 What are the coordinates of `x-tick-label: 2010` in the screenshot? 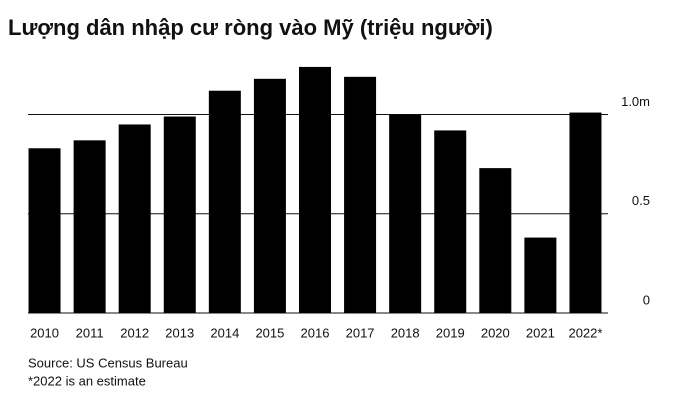 It's located at (44, 332).